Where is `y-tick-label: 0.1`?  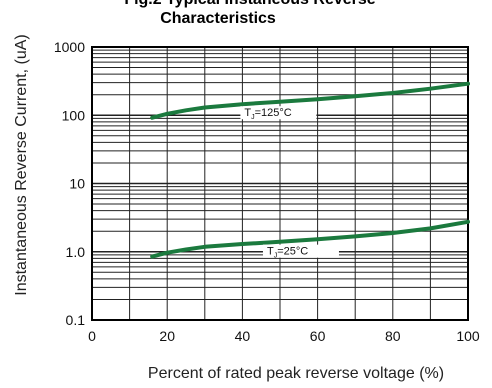 y-tick-label: 0.1 is located at coordinates (76, 320).